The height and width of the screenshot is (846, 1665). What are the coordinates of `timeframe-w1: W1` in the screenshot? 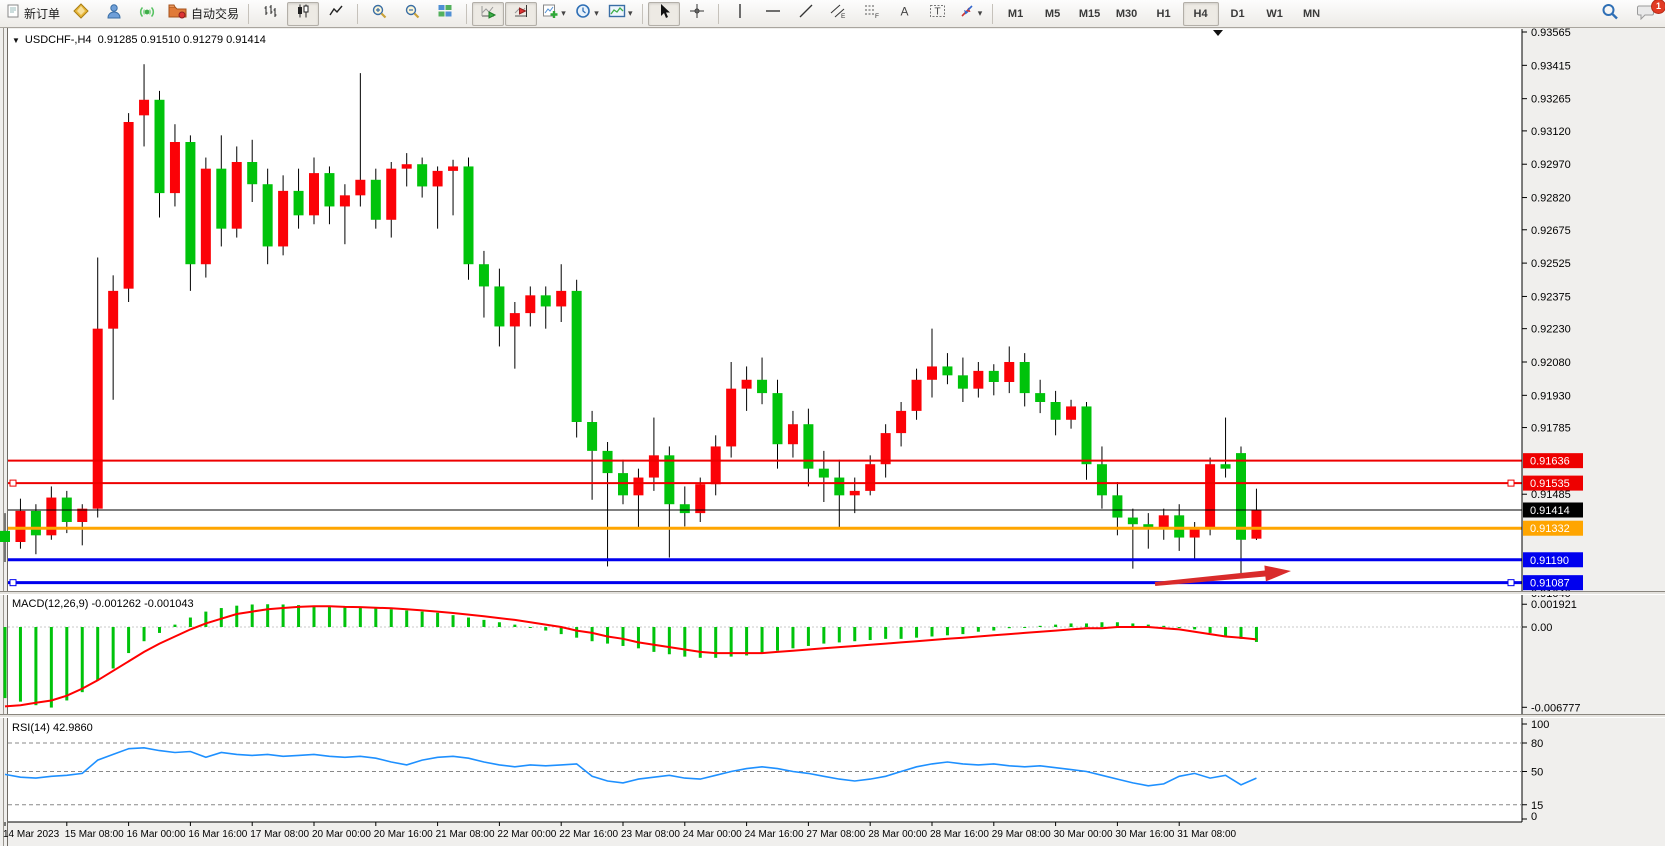 It's located at (1274, 13).